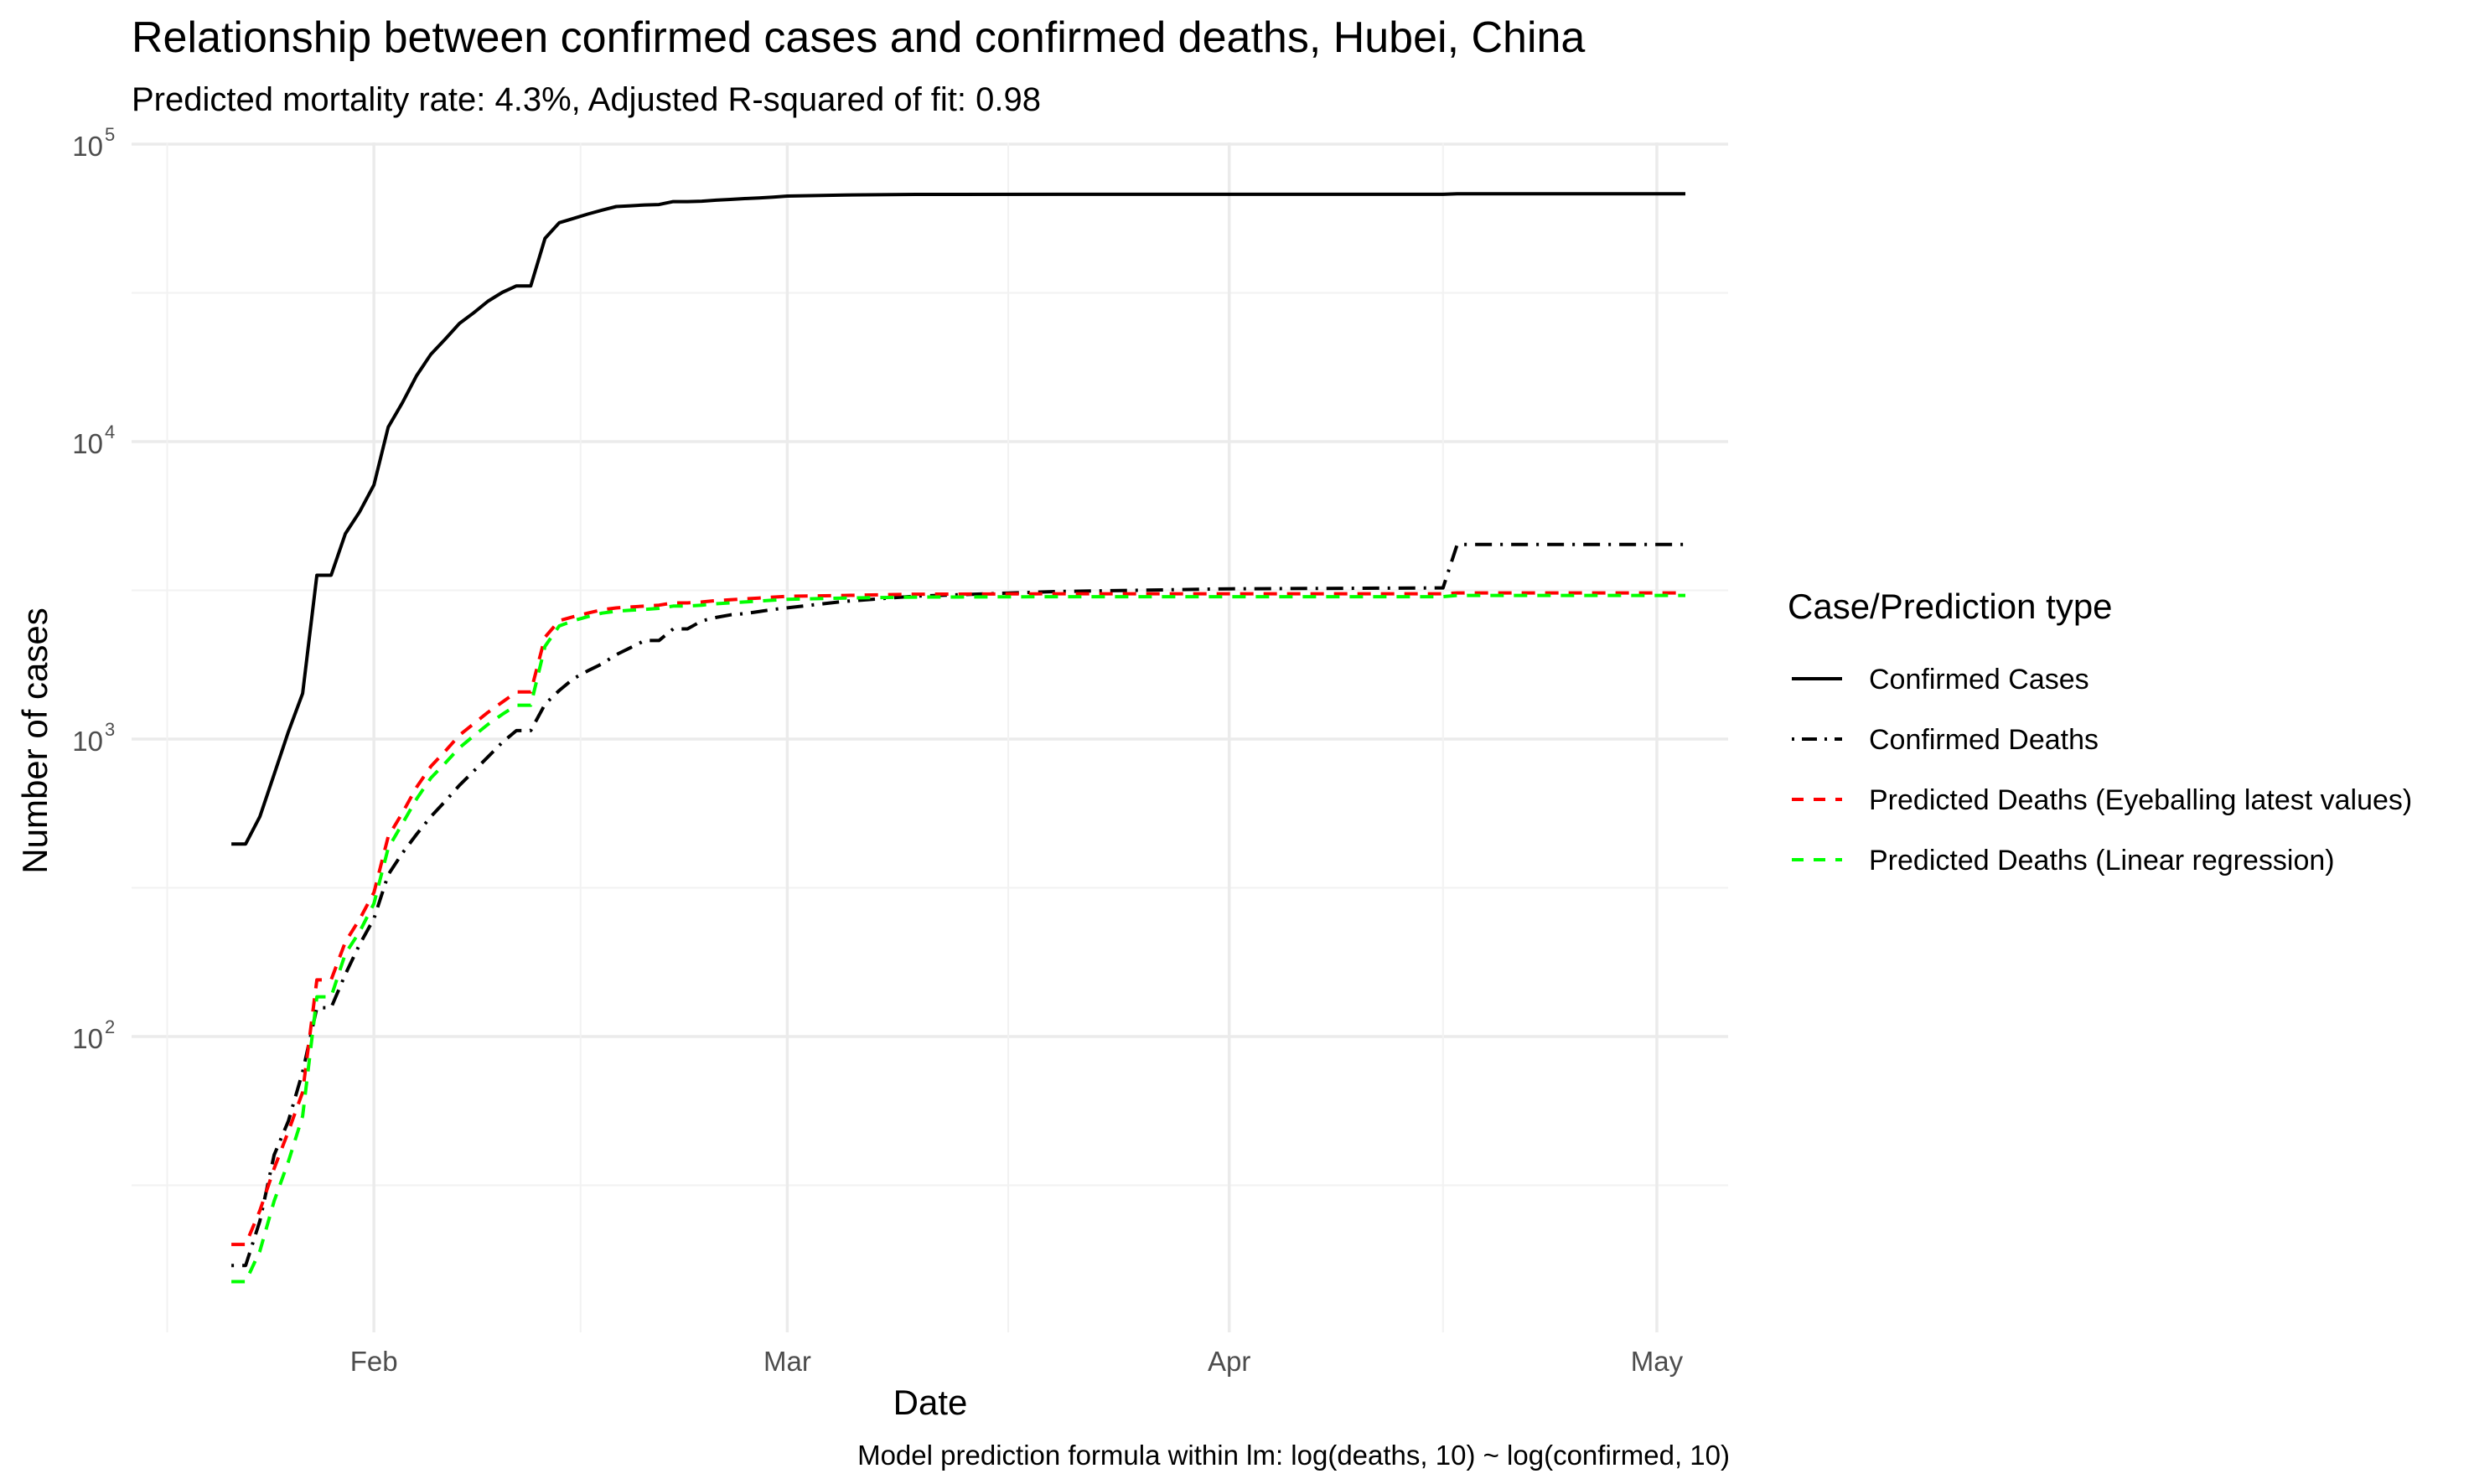 Image resolution: width=2474 pixels, height=1484 pixels. What do you see at coordinates (2102, 861) in the screenshot?
I see `legend-label: Predicted Deaths (Linear regression)` at bounding box center [2102, 861].